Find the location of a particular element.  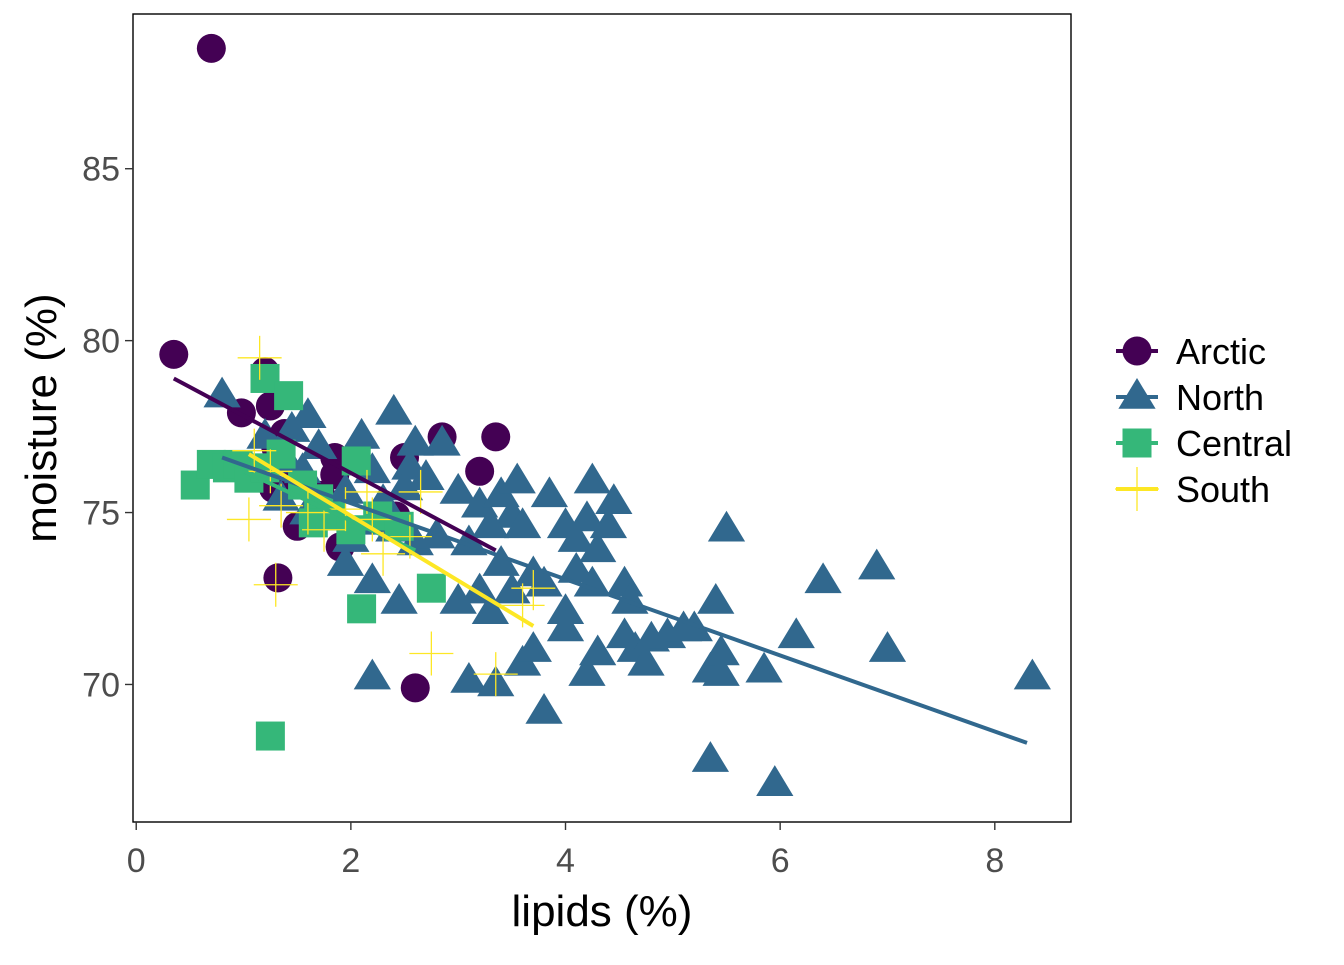

x-tick-label: 2 is located at coordinates (350, 861).